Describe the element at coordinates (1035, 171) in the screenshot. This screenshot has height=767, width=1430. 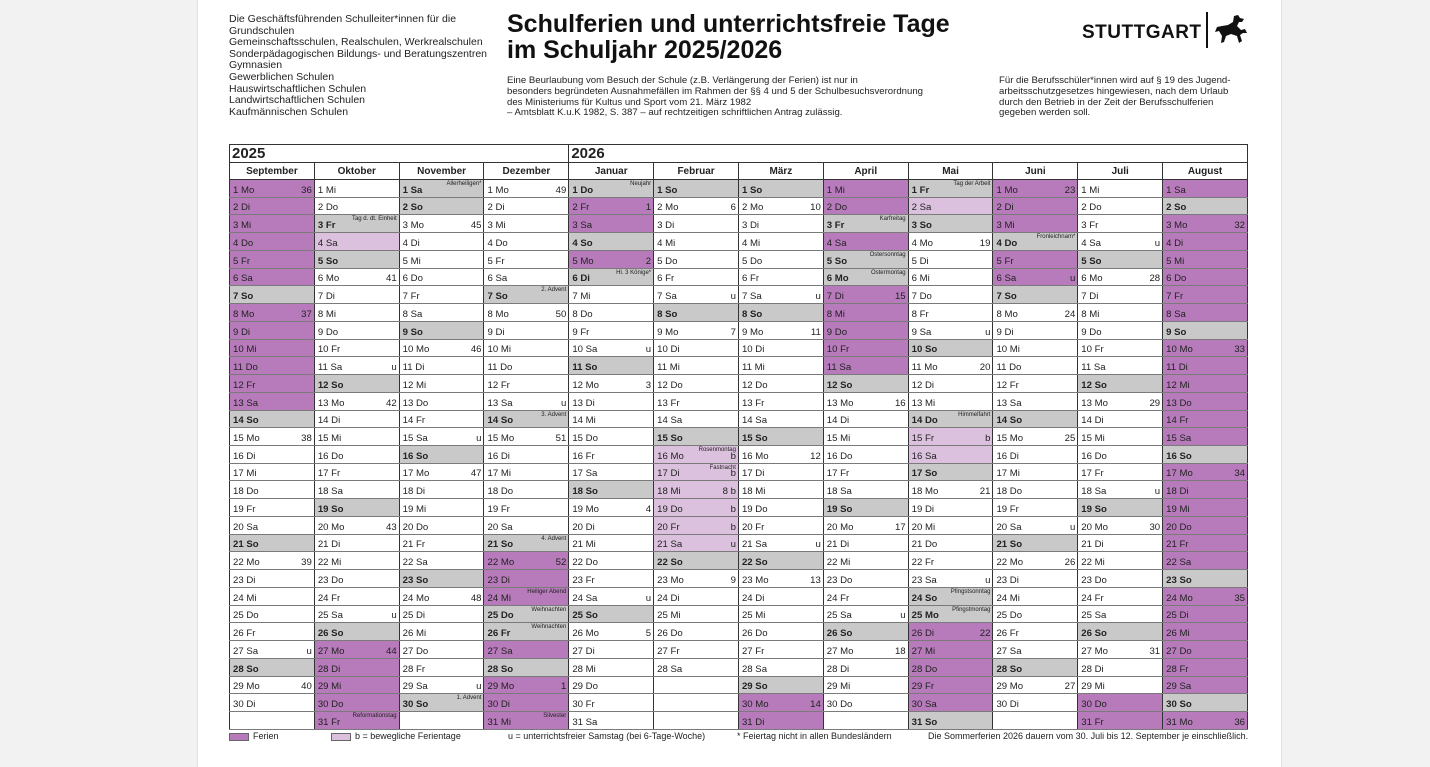
I see `month-header: Juni` at that location.